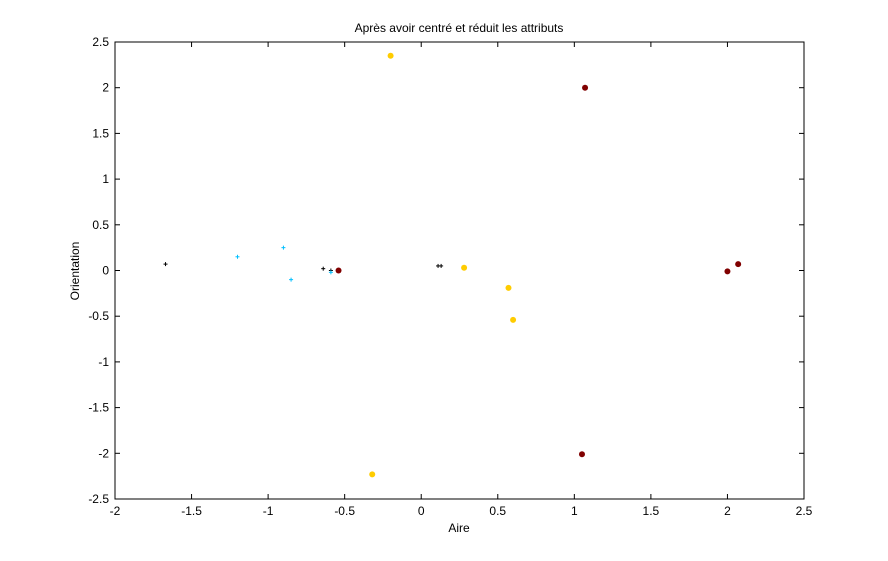  What do you see at coordinates (344, 511) in the screenshot?
I see `x-tick-label: -0.5` at bounding box center [344, 511].